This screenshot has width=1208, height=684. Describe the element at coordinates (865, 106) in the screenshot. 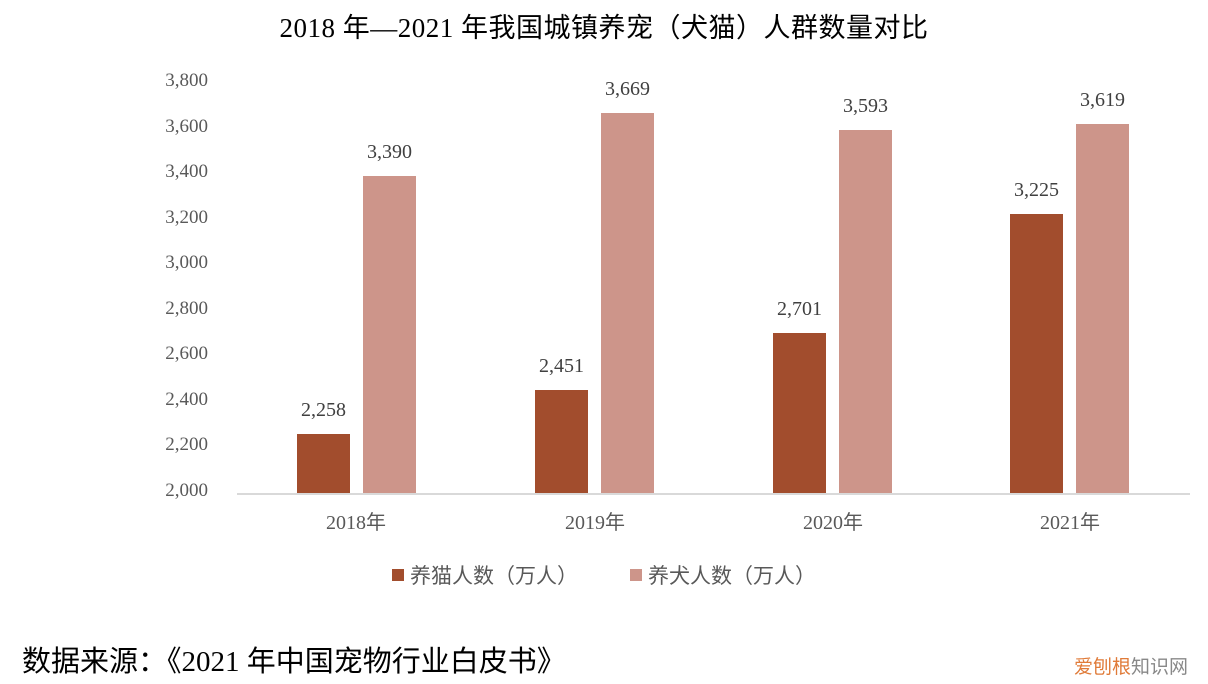

I see `data-label: 3,593` at that location.